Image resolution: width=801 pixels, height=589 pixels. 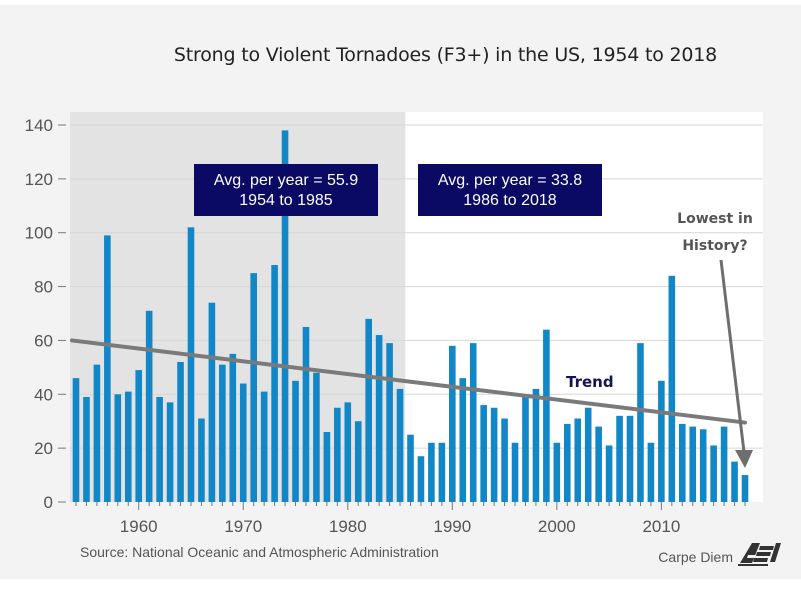 What do you see at coordinates (43, 340) in the screenshot?
I see `y-tick-label: 60` at bounding box center [43, 340].